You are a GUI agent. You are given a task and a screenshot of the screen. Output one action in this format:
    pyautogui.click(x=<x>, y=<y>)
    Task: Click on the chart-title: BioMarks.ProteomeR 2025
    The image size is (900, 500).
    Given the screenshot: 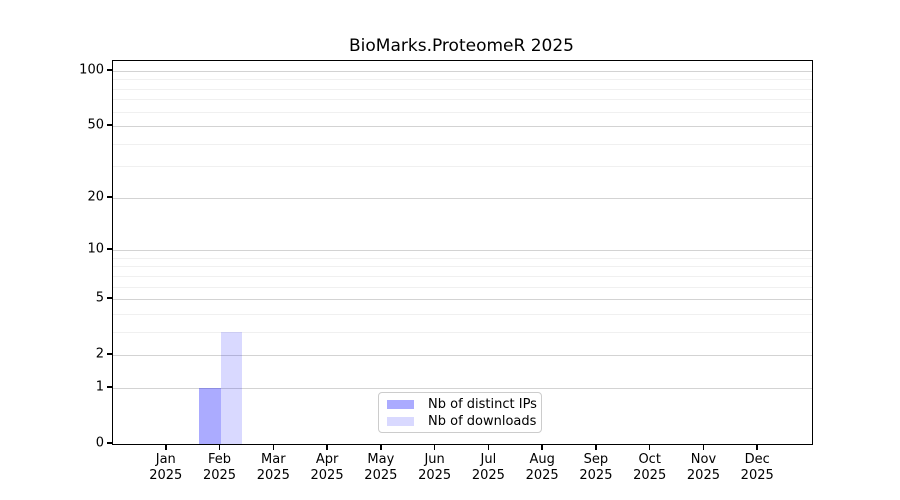 What is the action you would take?
    pyautogui.click(x=461, y=46)
    